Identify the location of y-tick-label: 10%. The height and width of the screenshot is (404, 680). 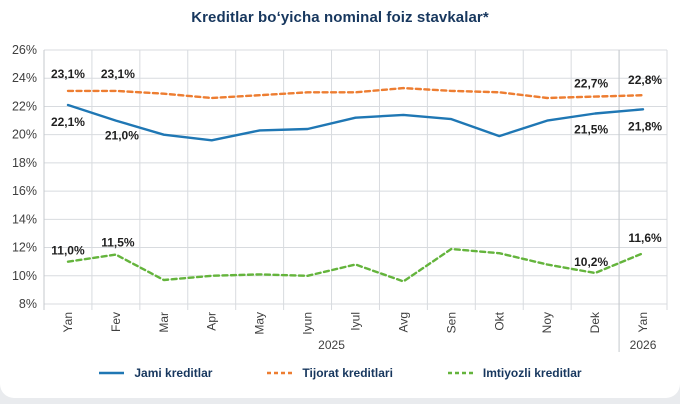
(24, 276).